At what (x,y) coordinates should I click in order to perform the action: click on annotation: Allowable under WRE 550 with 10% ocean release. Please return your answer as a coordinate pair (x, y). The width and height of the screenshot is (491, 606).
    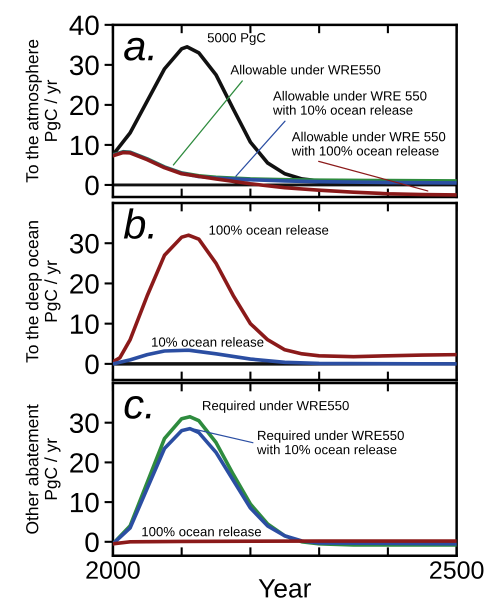
    Looking at the image, I should click on (349, 102).